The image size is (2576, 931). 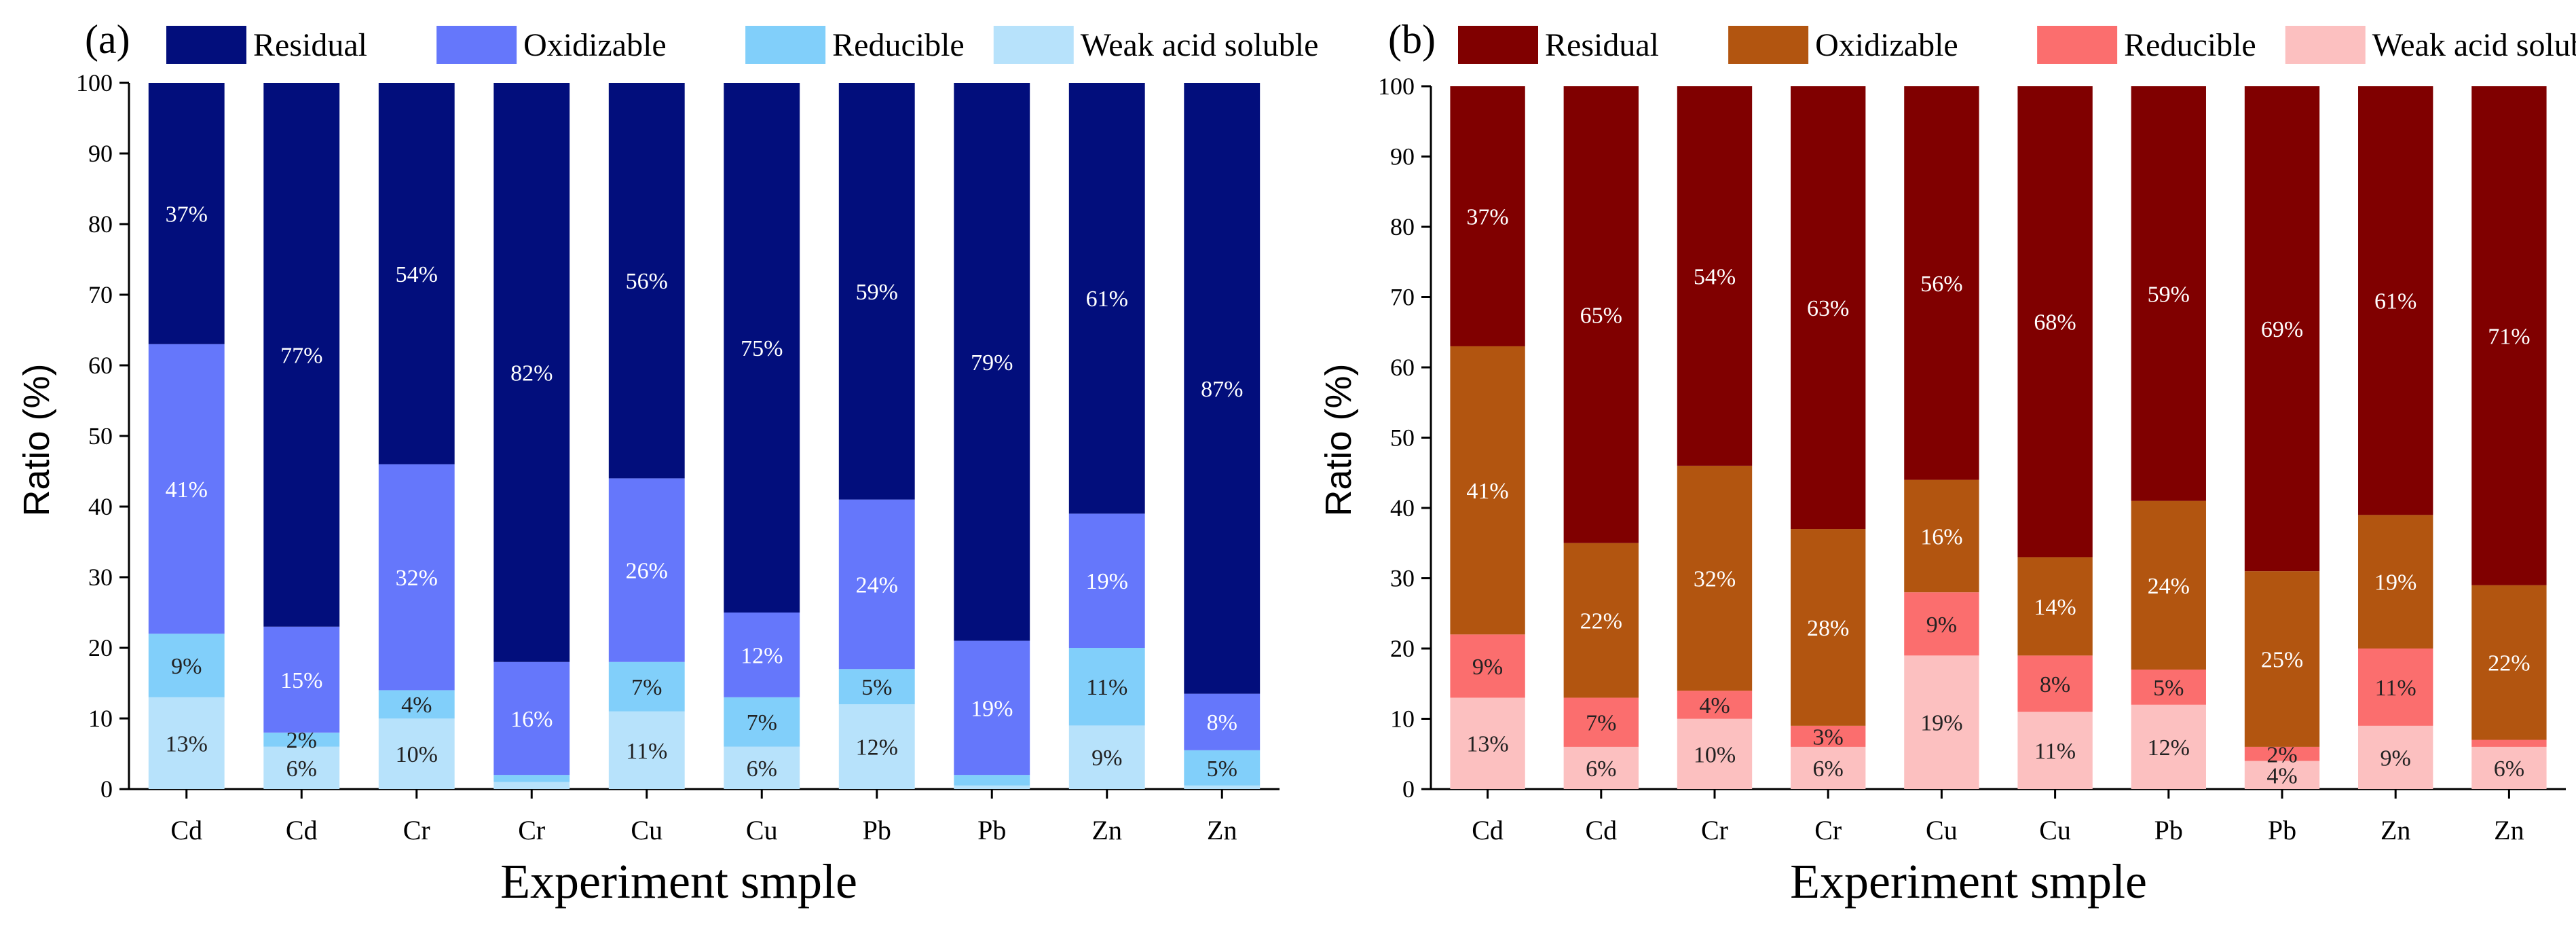 I want to click on panel-label-b: (b), so click(x=1412, y=39).